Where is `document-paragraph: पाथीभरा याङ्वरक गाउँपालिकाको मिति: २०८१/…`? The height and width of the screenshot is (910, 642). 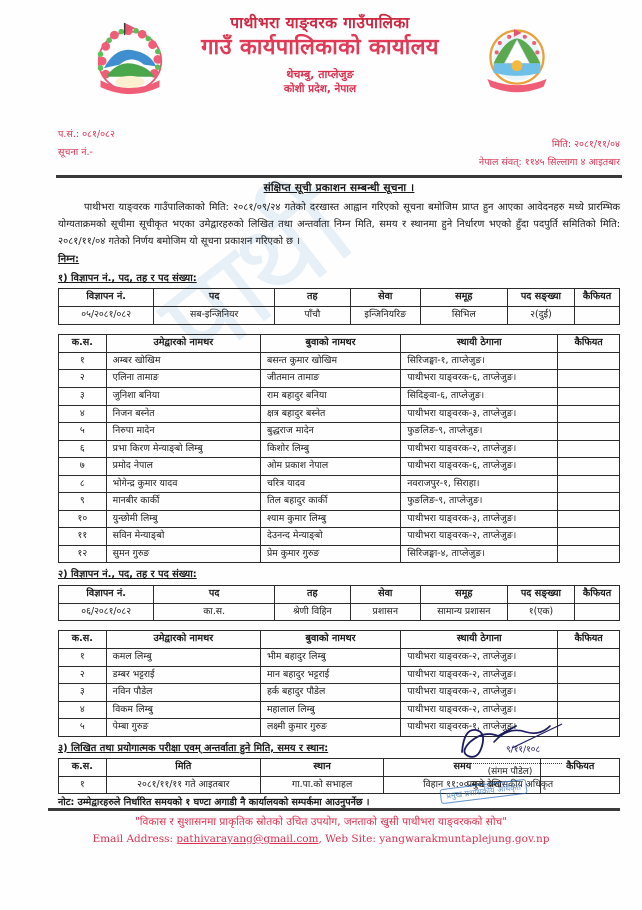
document-paragraph: पाथीभरा याङ्वरक गाउँपालिकाको मिति: २०८१/… is located at coordinates (339, 224).